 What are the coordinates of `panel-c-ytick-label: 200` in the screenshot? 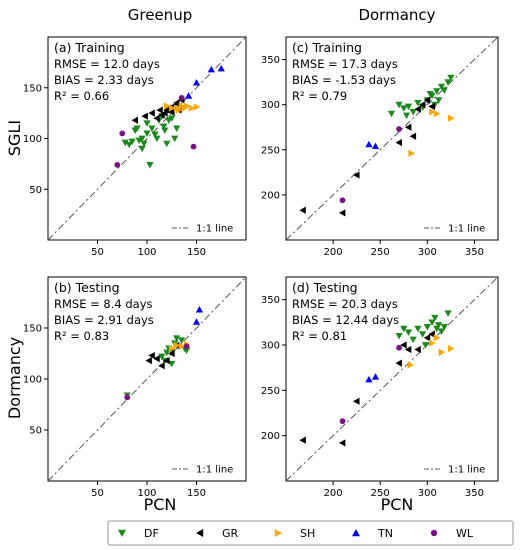 It's located at (270, 195).